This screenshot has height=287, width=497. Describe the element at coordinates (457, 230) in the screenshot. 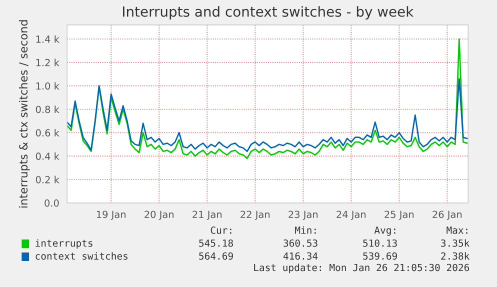

I see `text: Max:` at that location.